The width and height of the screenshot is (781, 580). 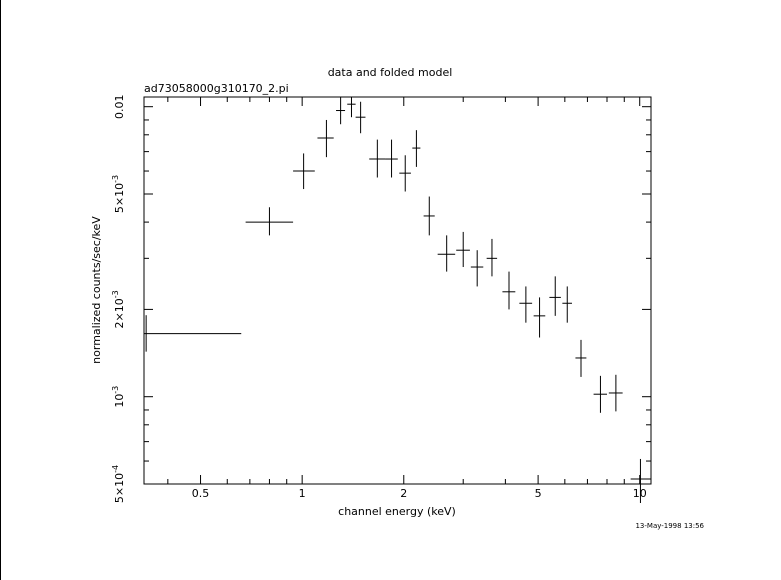 I want to click on window-left-border, so click(x=0, y=290).